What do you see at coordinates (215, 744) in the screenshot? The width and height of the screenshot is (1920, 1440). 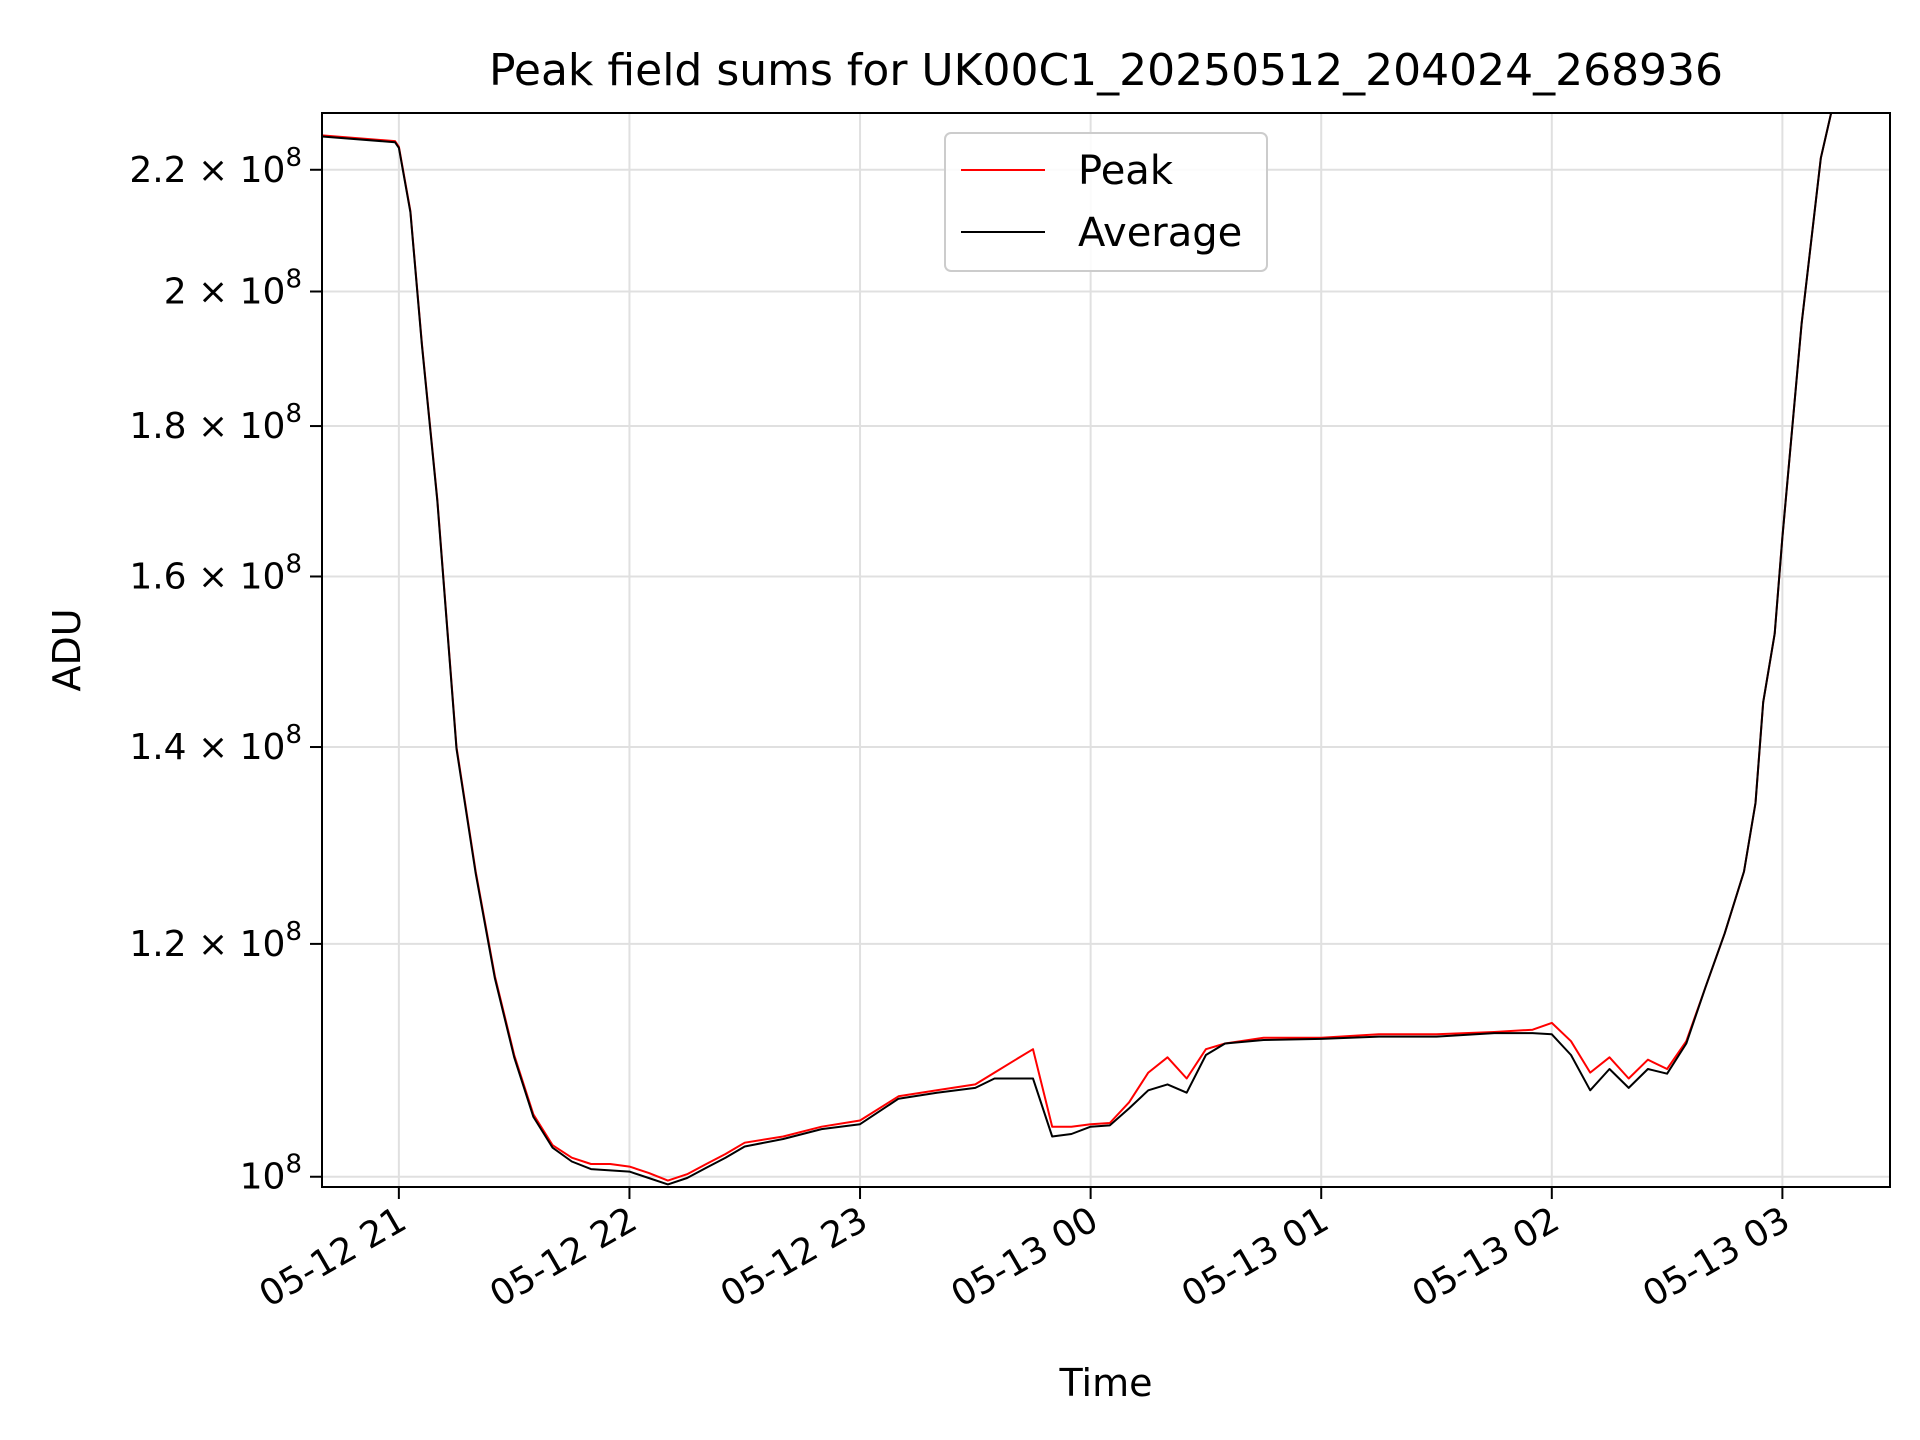 I see `y-tick-label: 1.4 × 108` at bounding box center [215, 744].